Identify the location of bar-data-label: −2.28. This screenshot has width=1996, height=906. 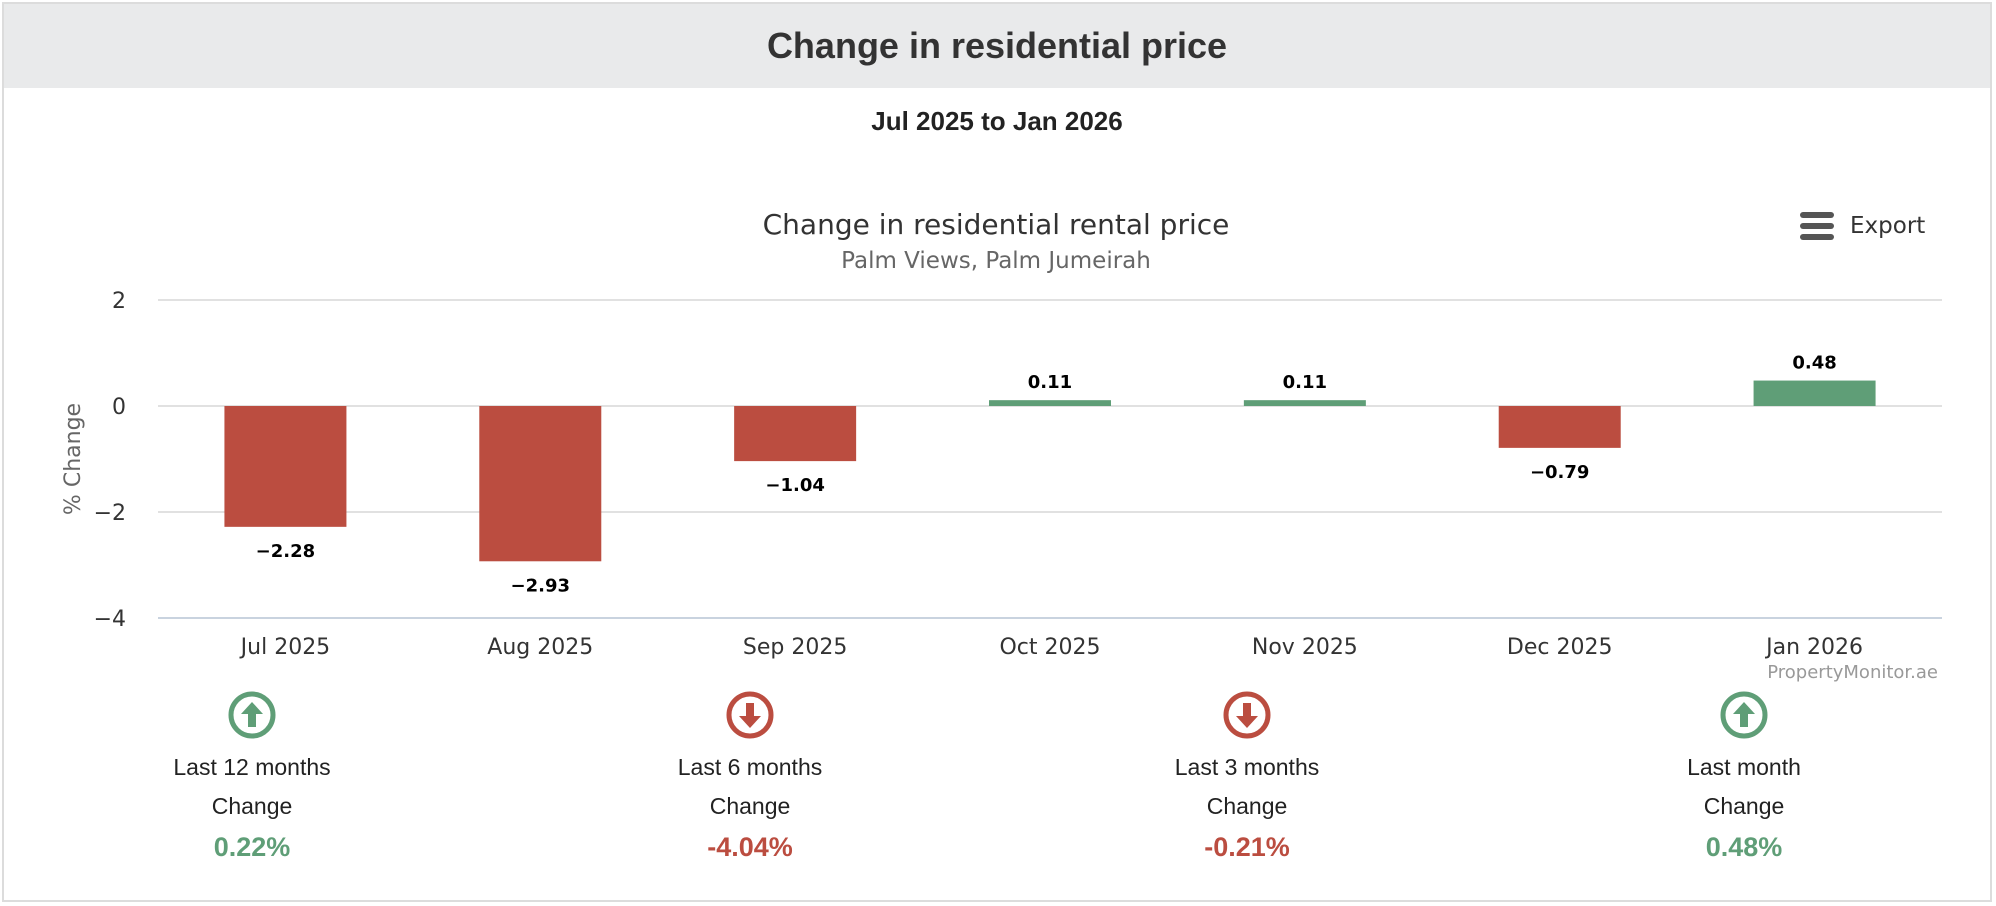
(286, 551).